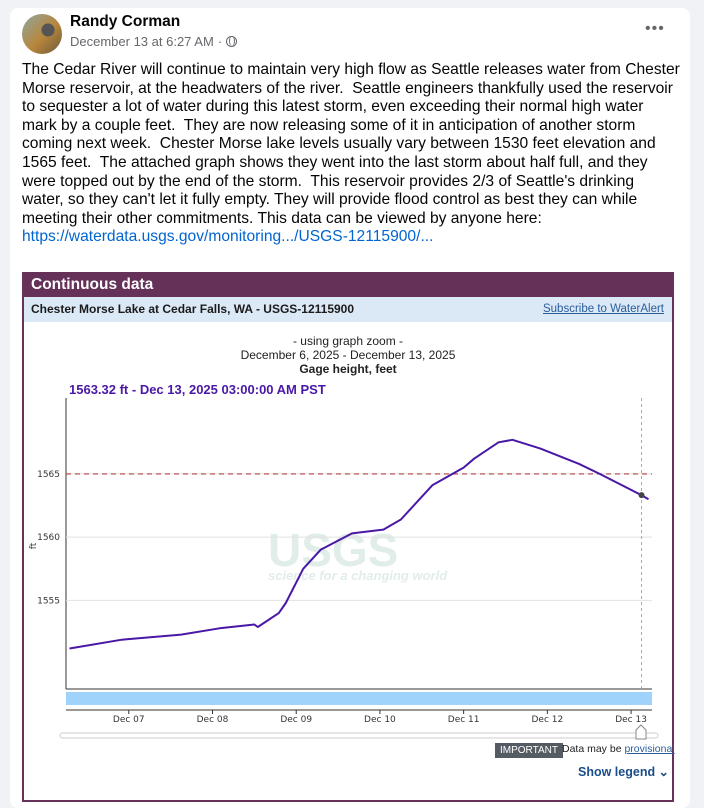 This screenshot has width=704, height=808. I want to click on x-tick-label: Dec 08, so click(213, 720).